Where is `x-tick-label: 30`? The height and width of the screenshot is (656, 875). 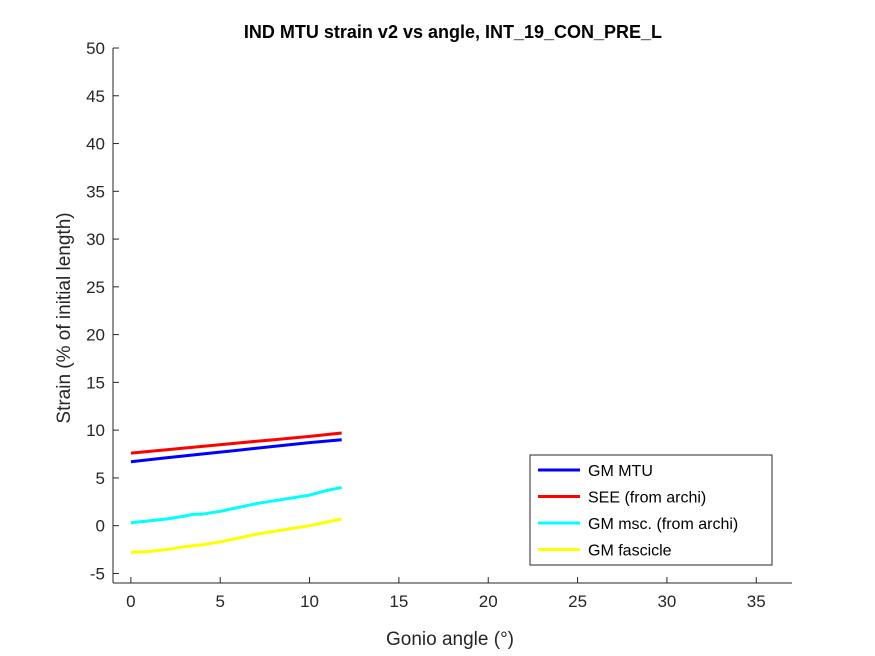
x-tick-label: 30 is located at coordinates (666, 601).